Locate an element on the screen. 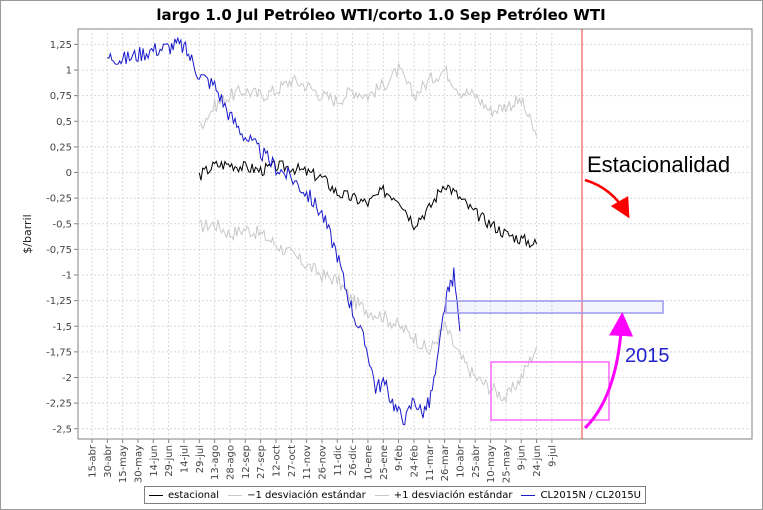  y-tick-label: 1 is located at coordinates (69, 71).